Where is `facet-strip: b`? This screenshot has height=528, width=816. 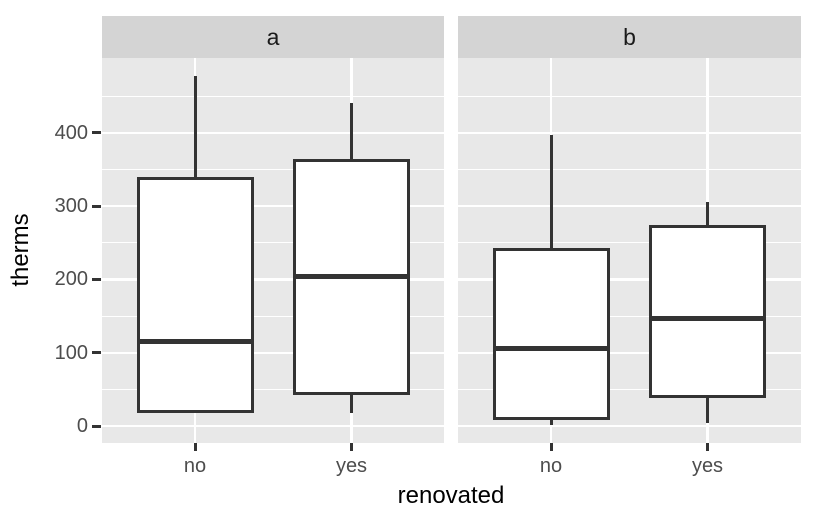 facet-strip: b is located at coordinates (629, 37).